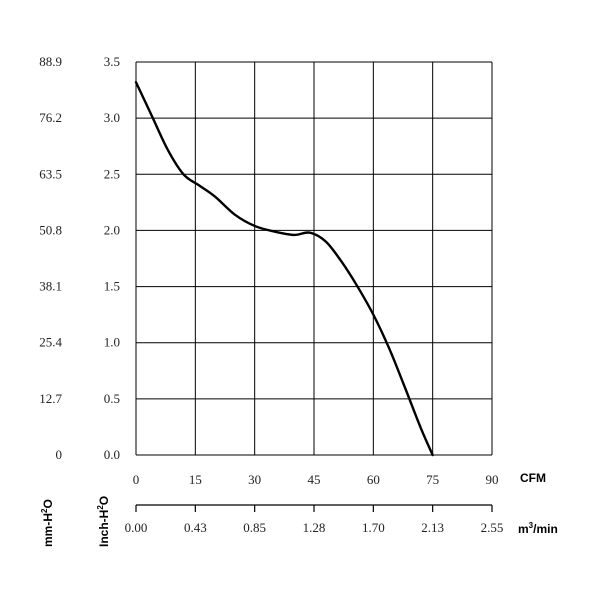 This screenshot has height=600, width=600. Describe the element at coordinates (112, 258) in the screenshot. I see `y-tick-labels: 0.0 0.5 1.0 1.5 2.0 2.5 3.0 3.5` at that location.